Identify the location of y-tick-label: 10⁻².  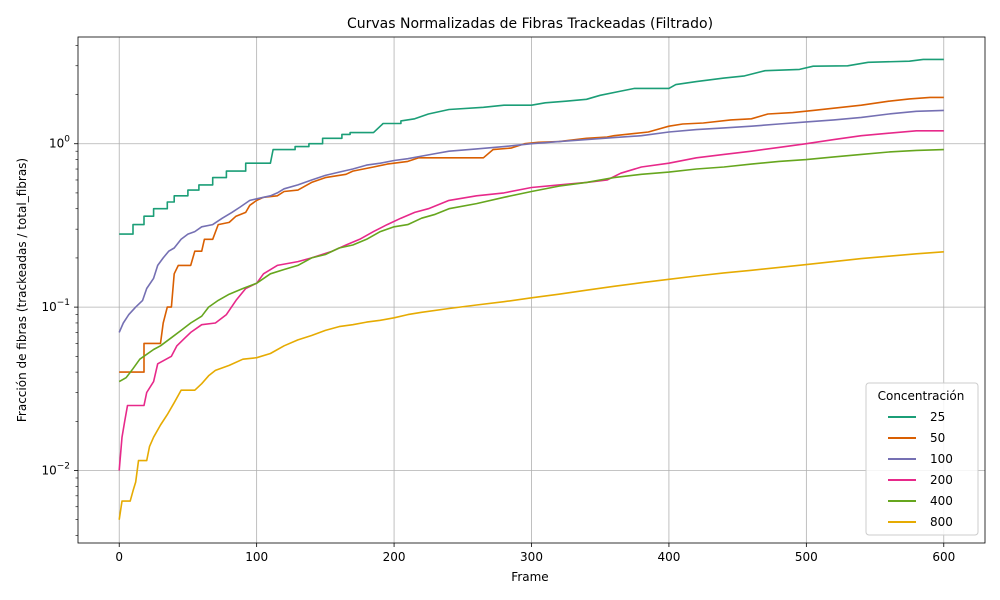
(55, 470).